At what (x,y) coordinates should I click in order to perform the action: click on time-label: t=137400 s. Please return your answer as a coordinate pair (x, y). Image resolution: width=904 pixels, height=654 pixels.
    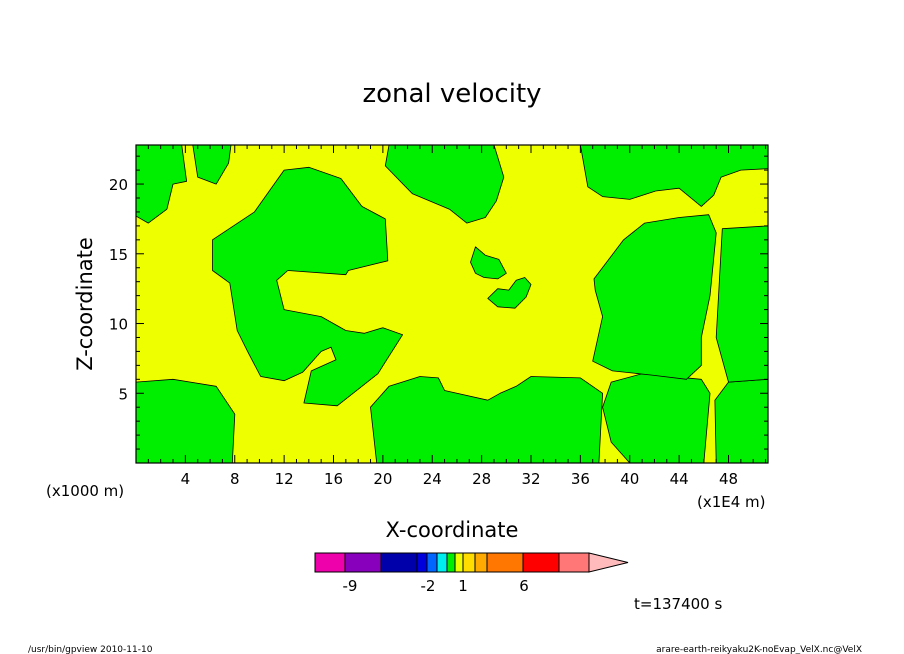
    Looking at the image, I should click on (678, 604).